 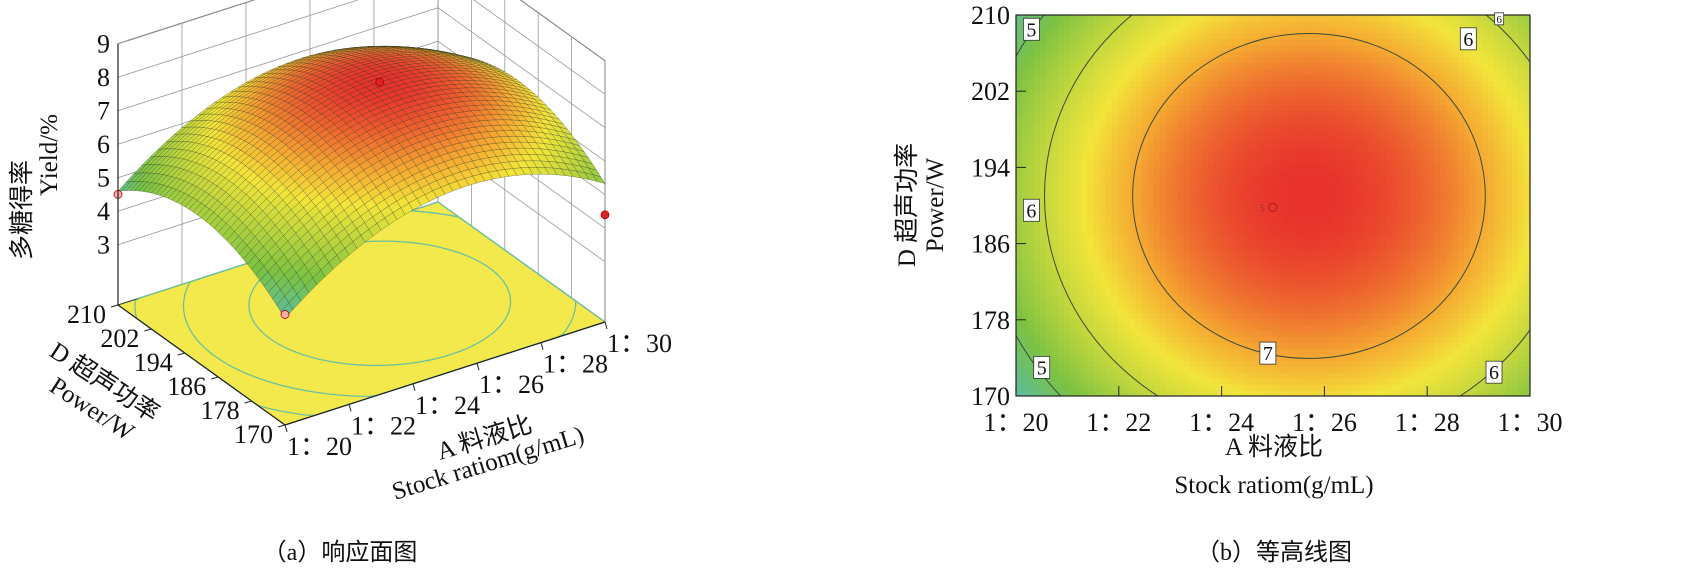 What do you see at coordinates (639, 343) in the screenshot?
I see `a-tick-label: 1：30` at bounding box center [639, 343].